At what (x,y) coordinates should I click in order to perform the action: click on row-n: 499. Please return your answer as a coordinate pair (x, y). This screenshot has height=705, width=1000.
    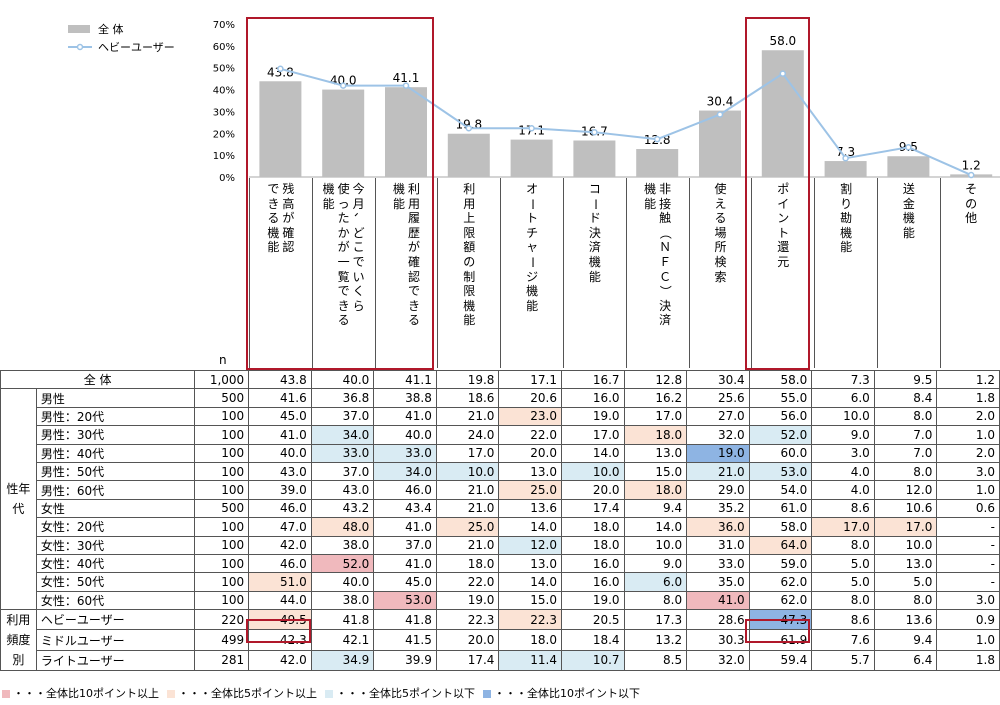
    Looking at the image, I should click on (222, 640).